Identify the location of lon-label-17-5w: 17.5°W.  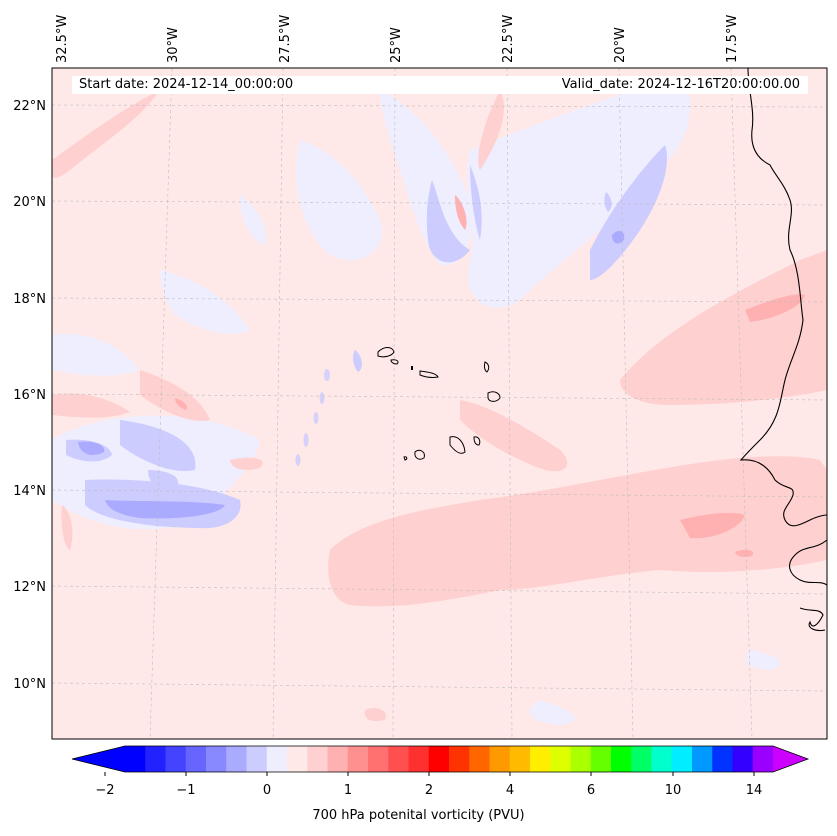
(732, 39).